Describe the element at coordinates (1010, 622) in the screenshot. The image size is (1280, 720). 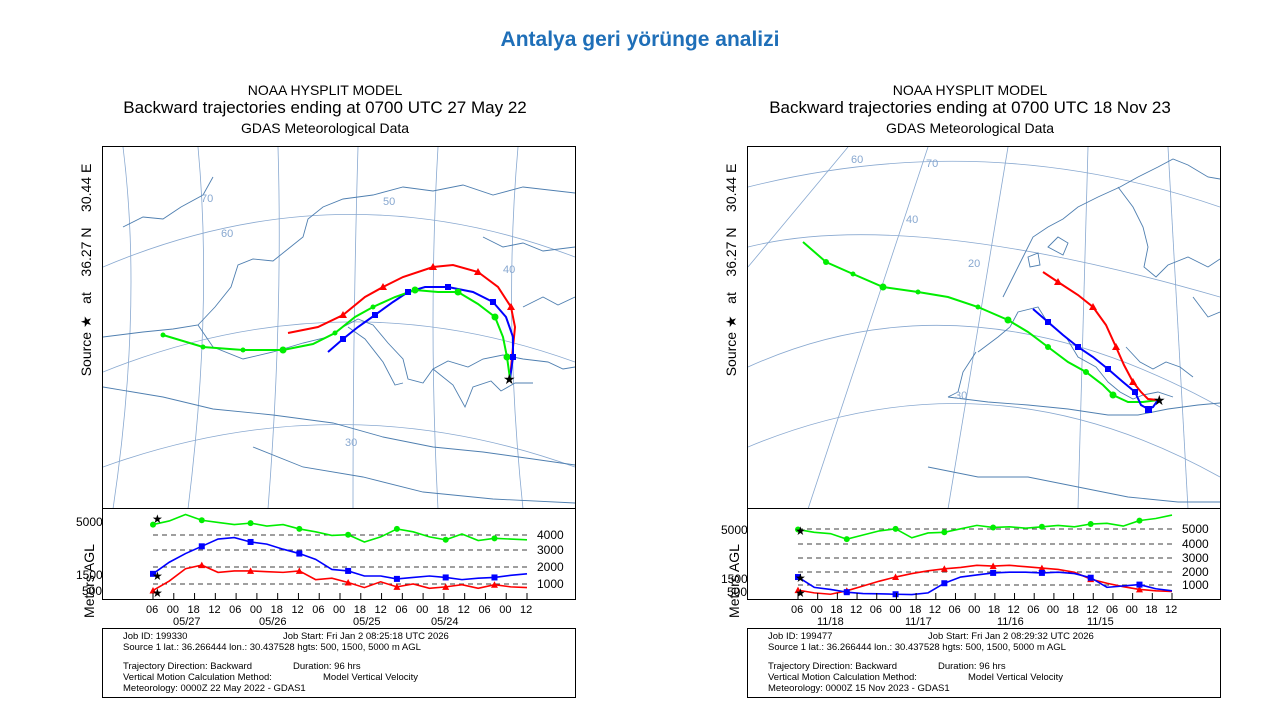
I see `date-label: 11/16` at that location.